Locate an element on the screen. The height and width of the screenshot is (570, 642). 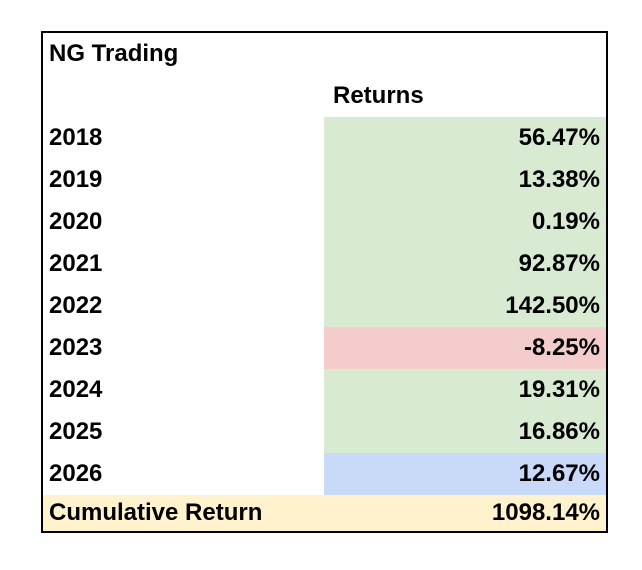
return-cell: 16.86% is located at coordinates (465, 432).